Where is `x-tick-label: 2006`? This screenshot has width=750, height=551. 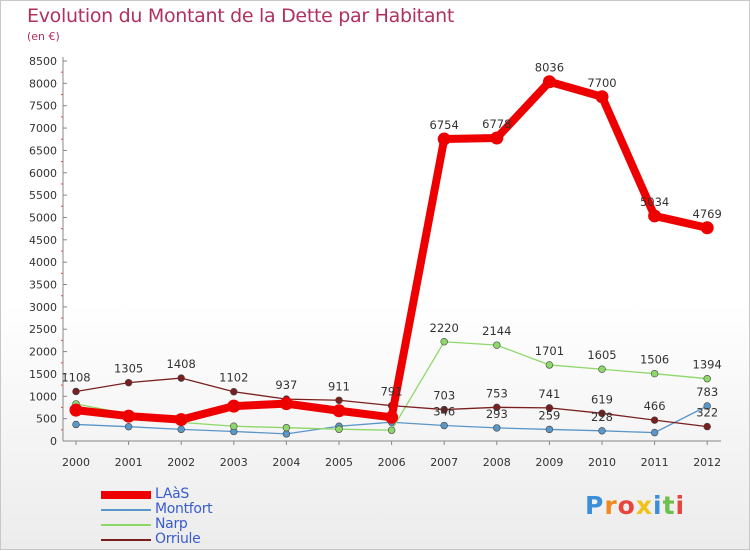 x-tick-label: 2006 is located at coordinates (392, 462).